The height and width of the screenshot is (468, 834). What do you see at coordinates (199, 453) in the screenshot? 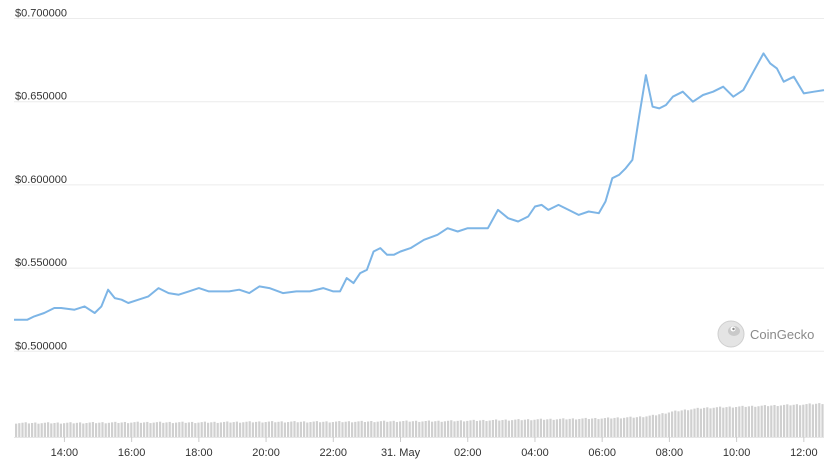
I see `x-tick-label: 18:00` at bounding box center [199, 453].